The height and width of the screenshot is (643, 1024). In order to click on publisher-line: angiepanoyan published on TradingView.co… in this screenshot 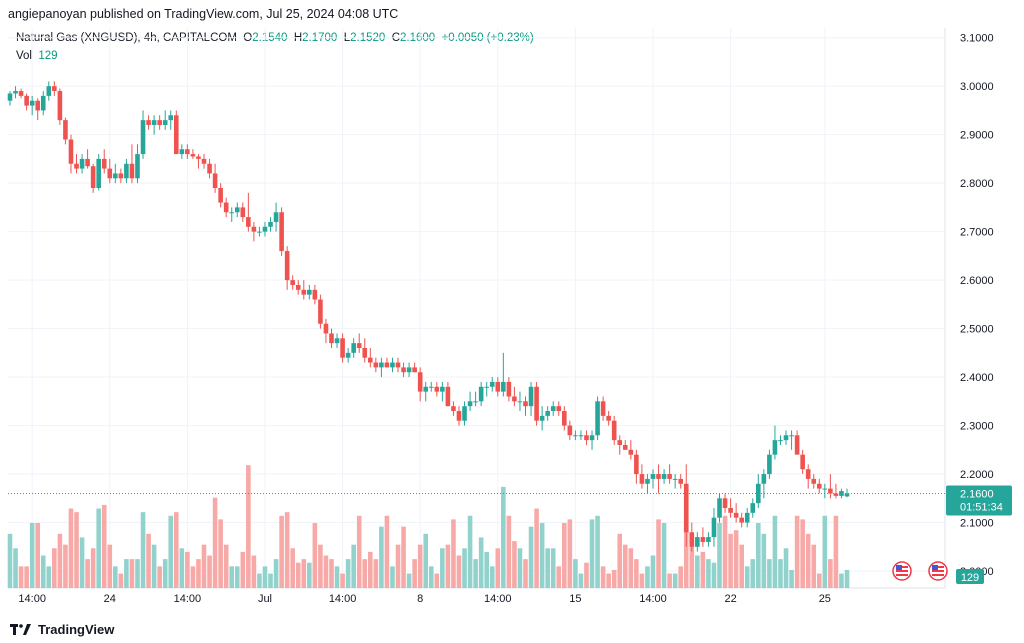, I will do `click(203, 14)`.